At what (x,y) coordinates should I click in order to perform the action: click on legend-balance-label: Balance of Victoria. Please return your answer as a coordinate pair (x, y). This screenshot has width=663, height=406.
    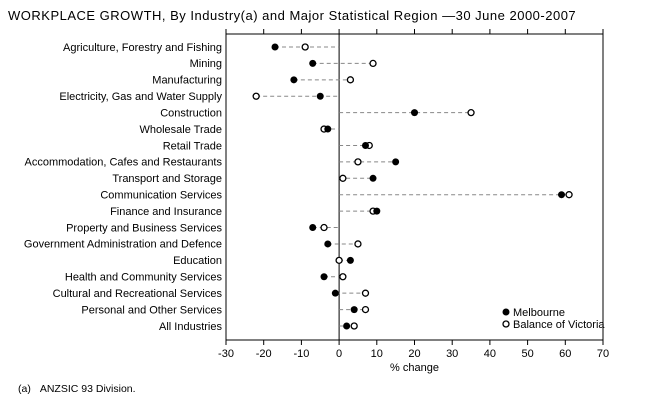
    Looking at the image, I should click on (559, 325).